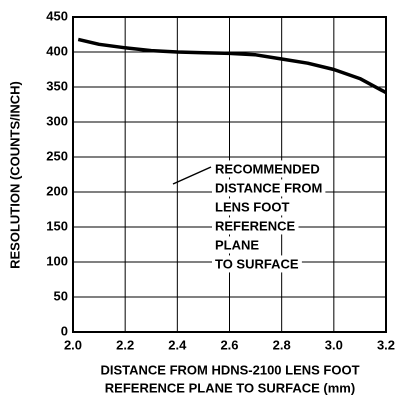 The width and height of the screenshot is (406, 402). I want to click on data-line, so click(232, 66).